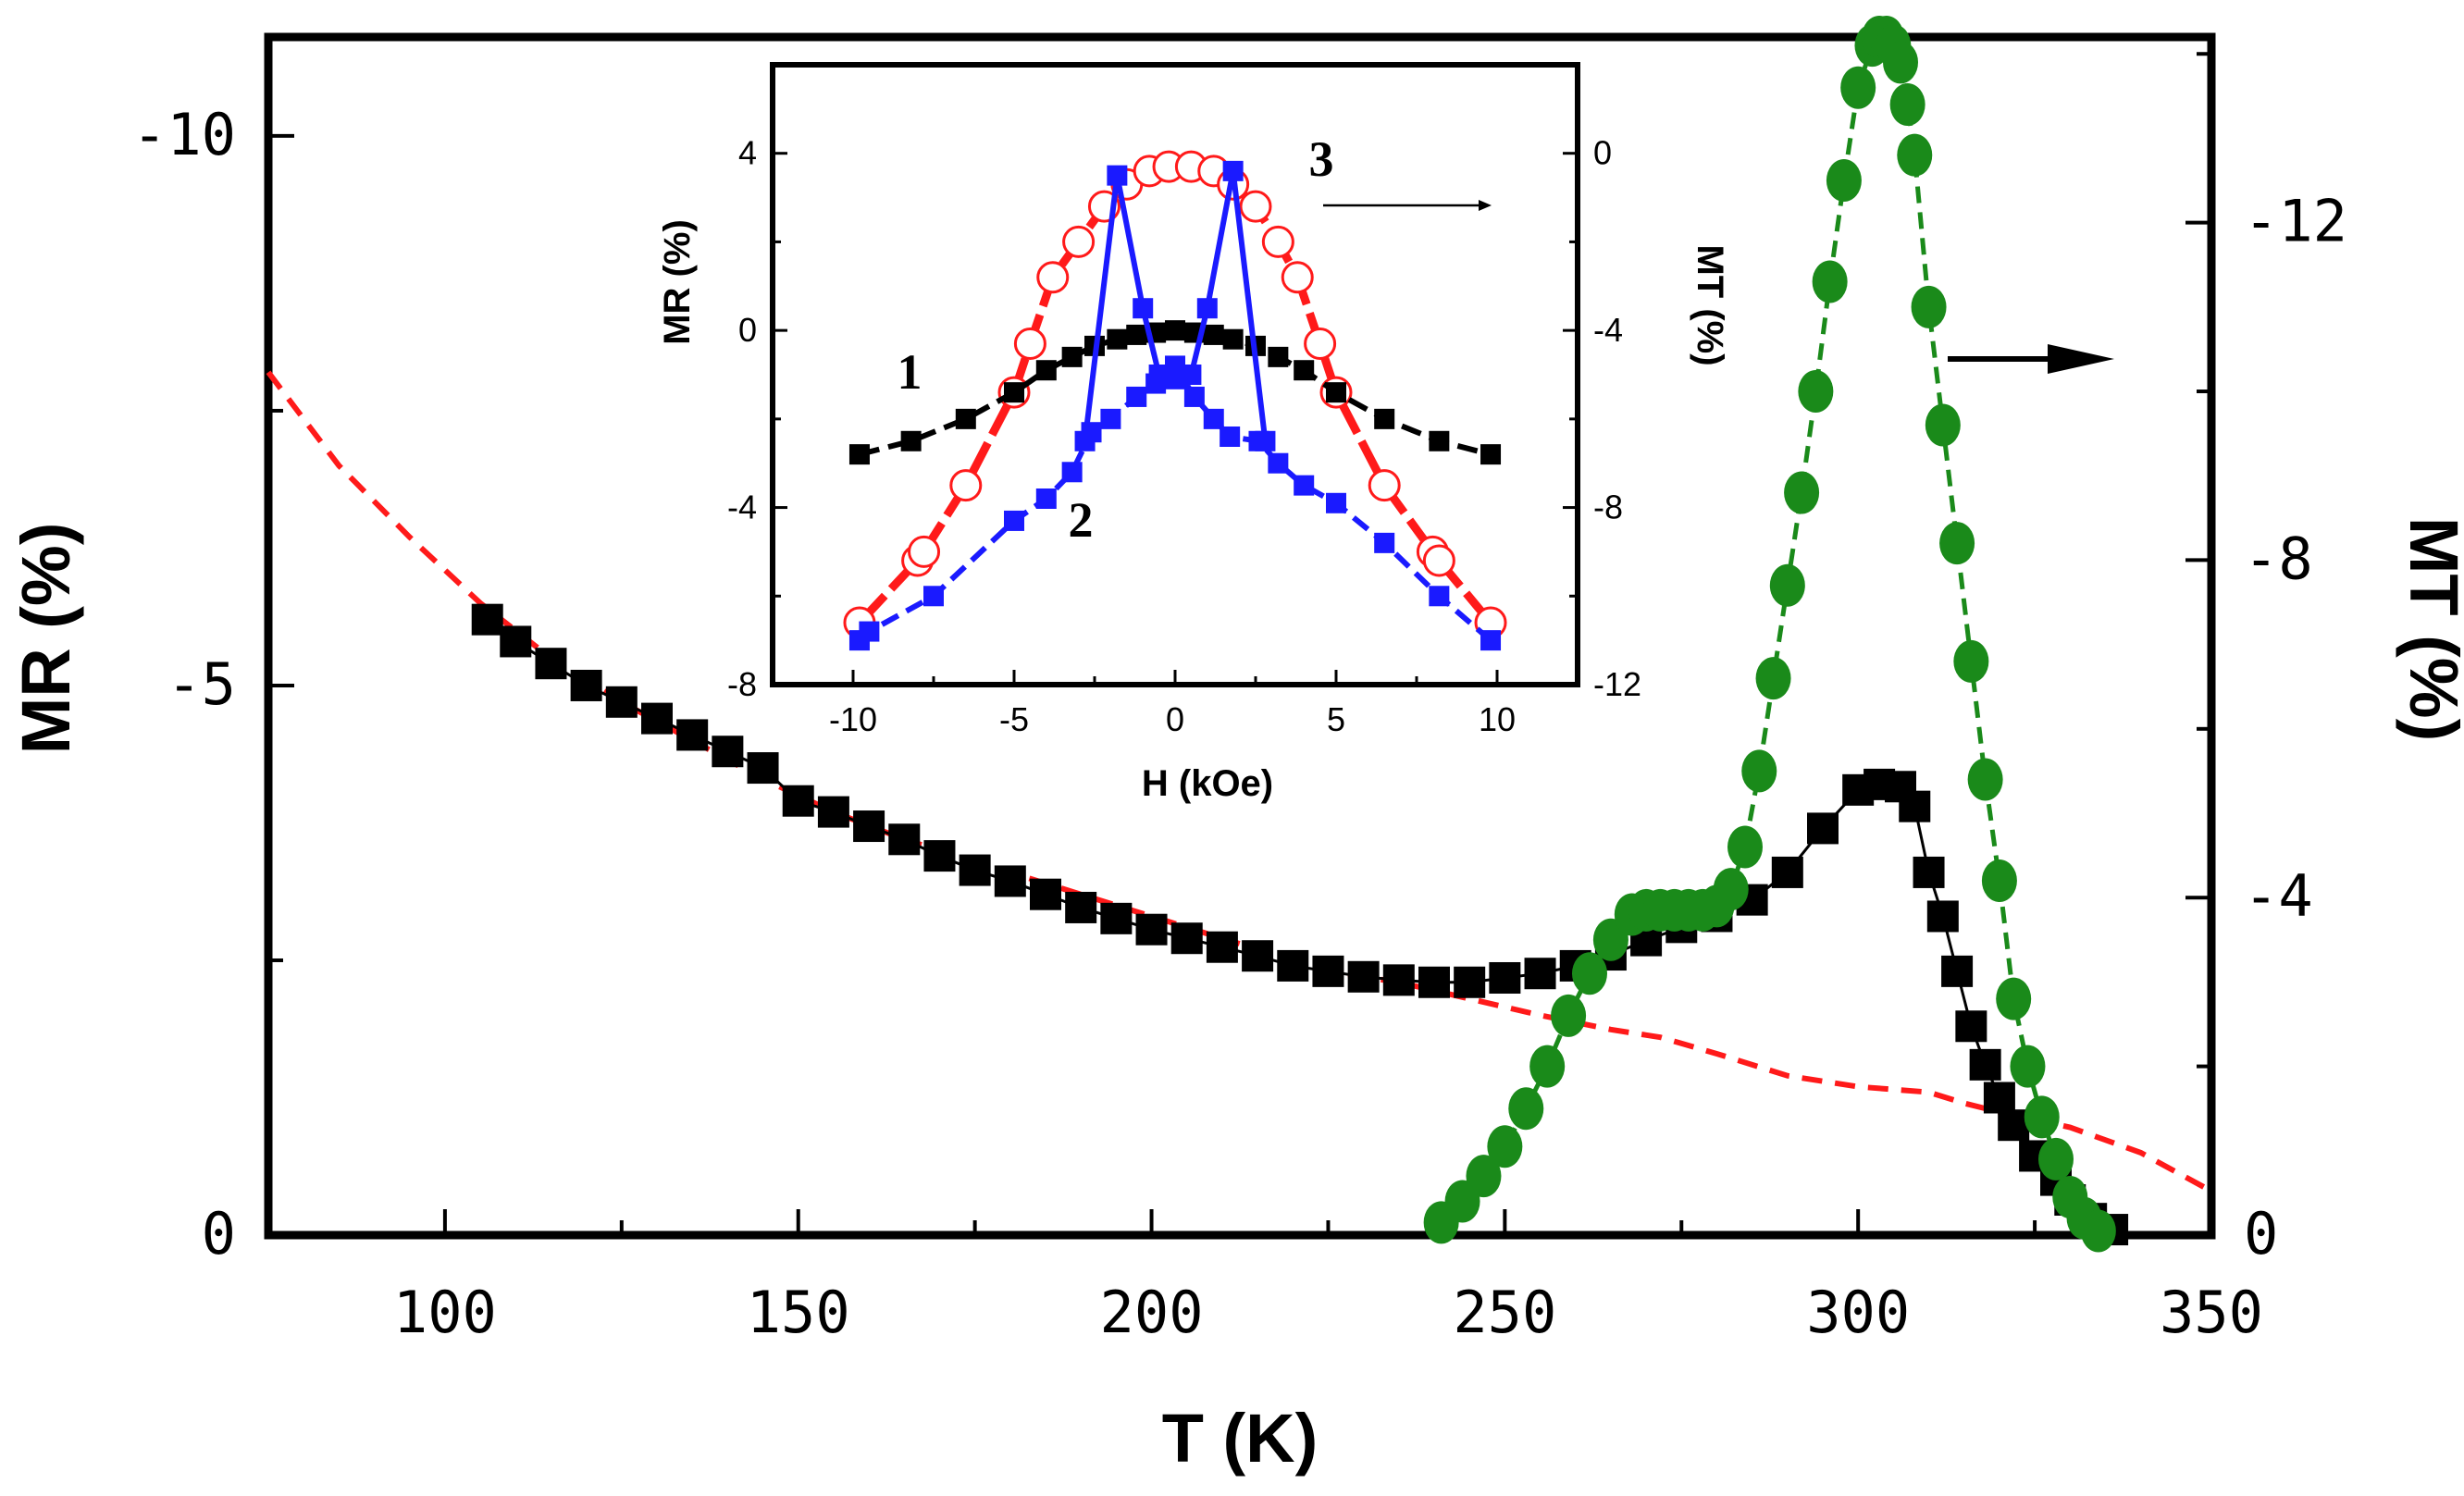 The height and width of the screenshot is (1496, 2464). Describe the element at coordinates (1603, 153) in the screenshot. I see `inset-y-right-tick-label: 0` at that location.